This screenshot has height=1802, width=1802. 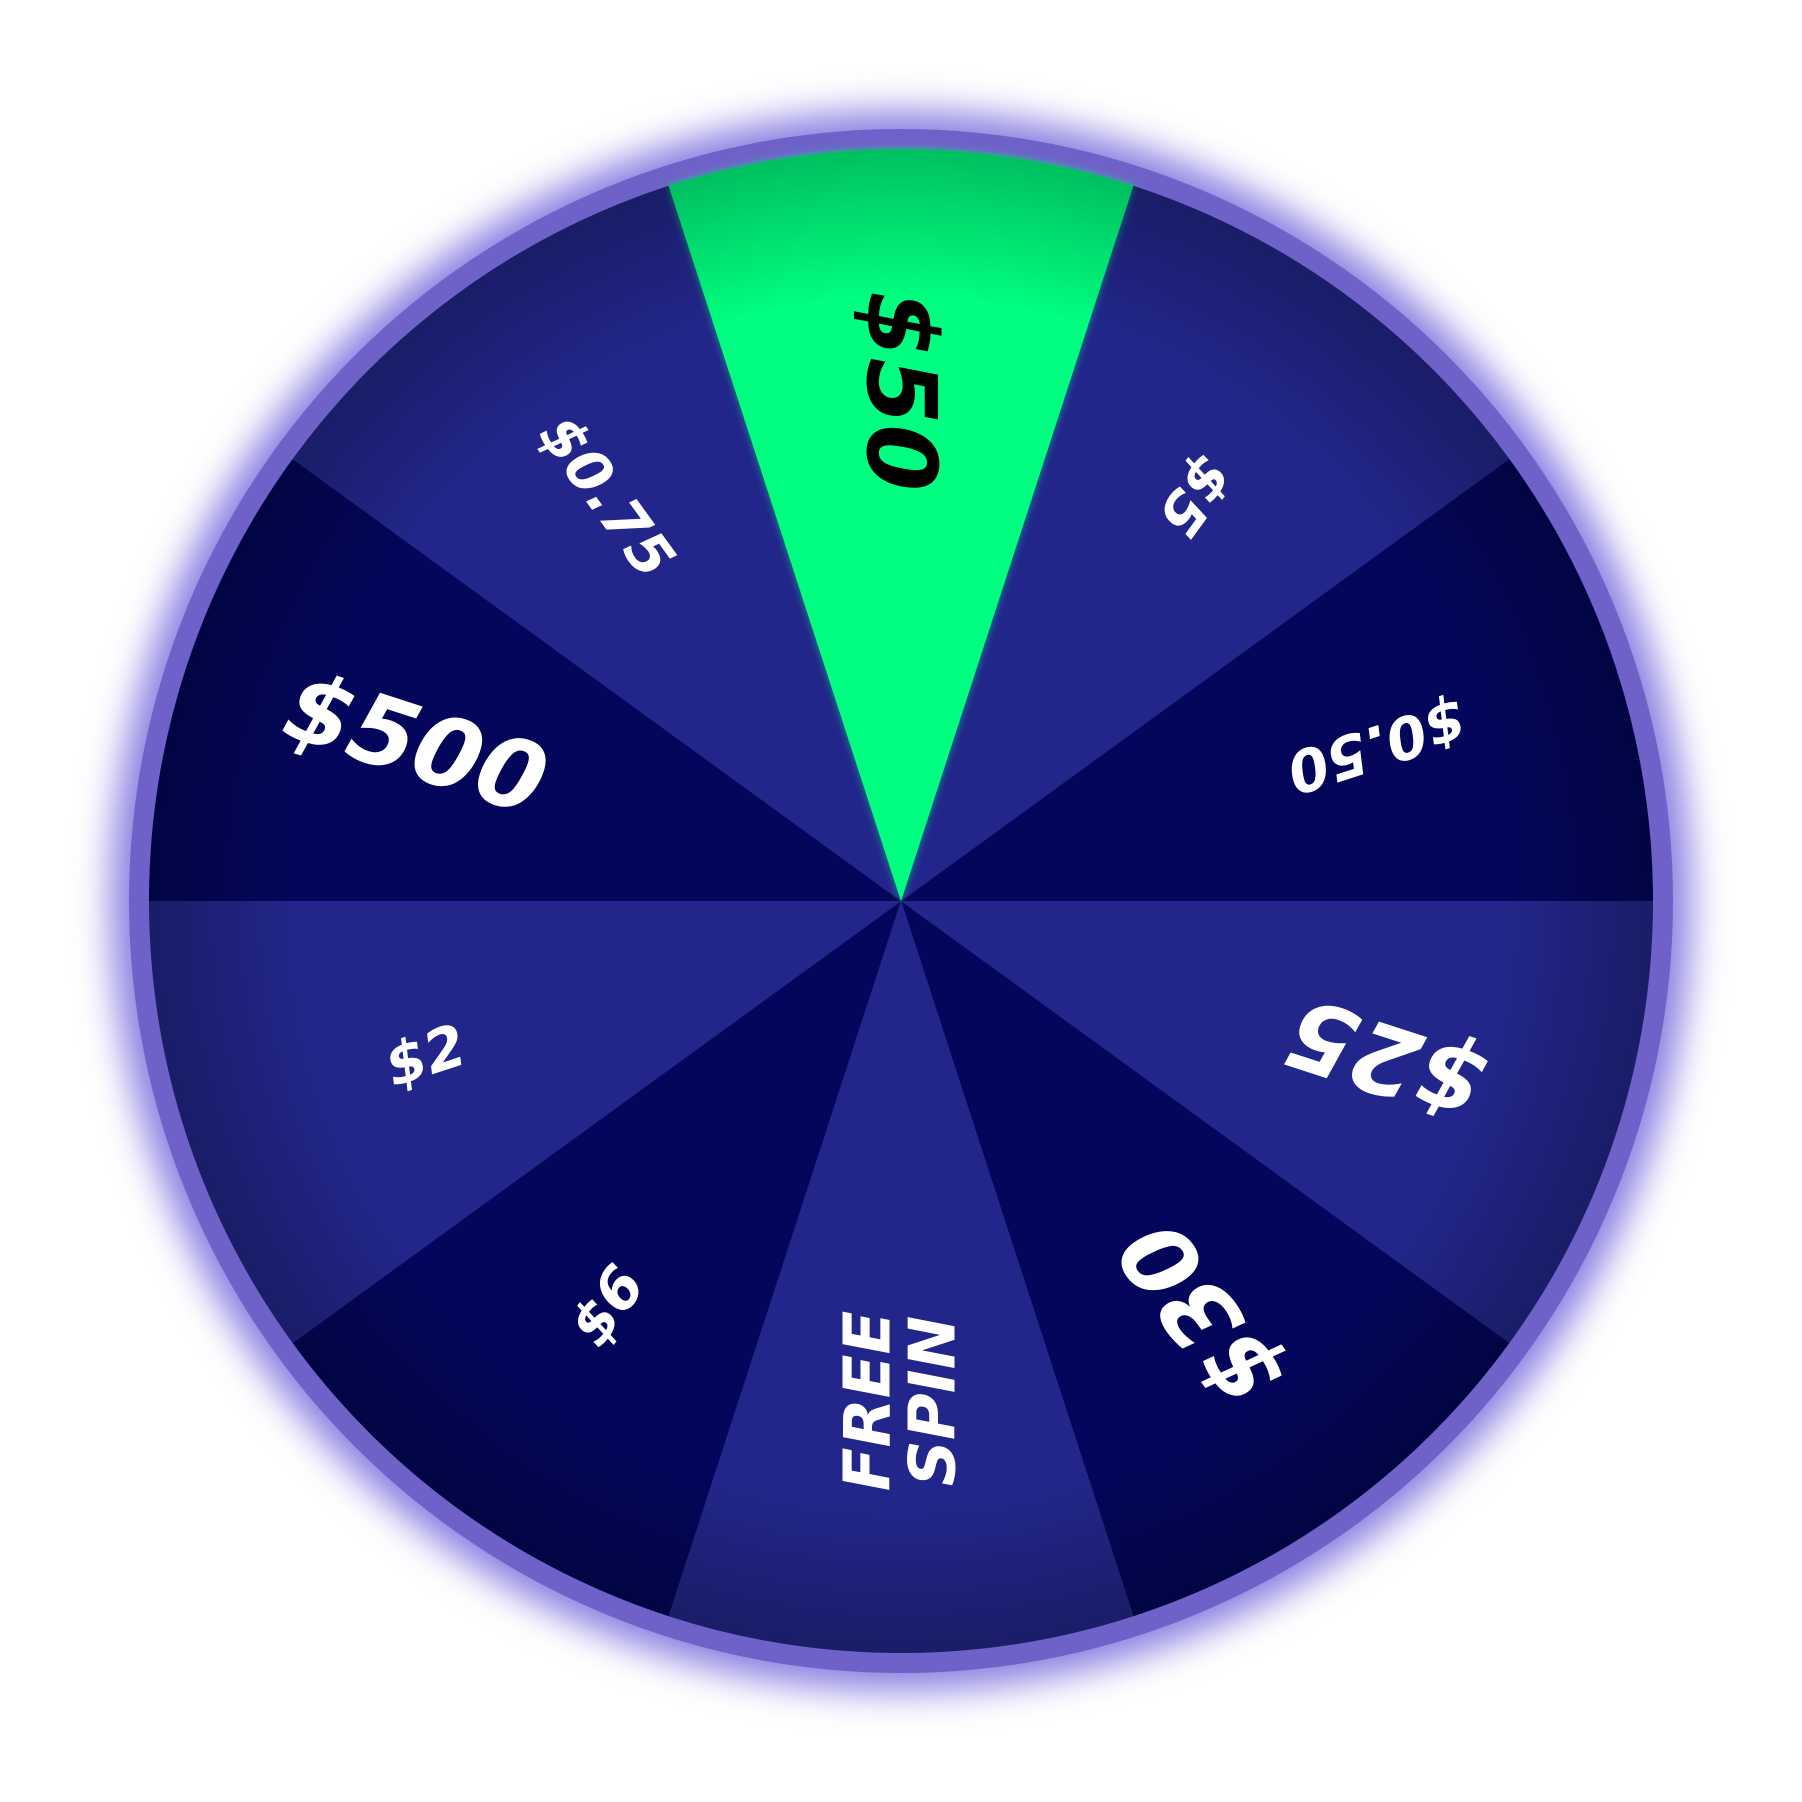 What do you see at coordinates (934, 1401) in the screenshot?
I see `segment-label-text: SPIN` at bounding box center [934, 1401].